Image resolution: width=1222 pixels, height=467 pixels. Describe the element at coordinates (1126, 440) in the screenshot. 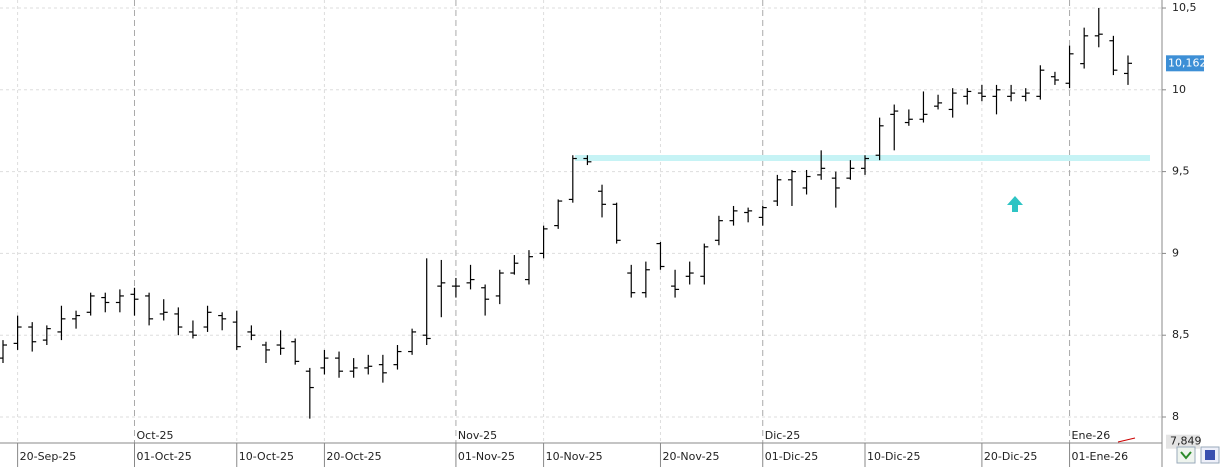

I see `indicator-line` at that location.